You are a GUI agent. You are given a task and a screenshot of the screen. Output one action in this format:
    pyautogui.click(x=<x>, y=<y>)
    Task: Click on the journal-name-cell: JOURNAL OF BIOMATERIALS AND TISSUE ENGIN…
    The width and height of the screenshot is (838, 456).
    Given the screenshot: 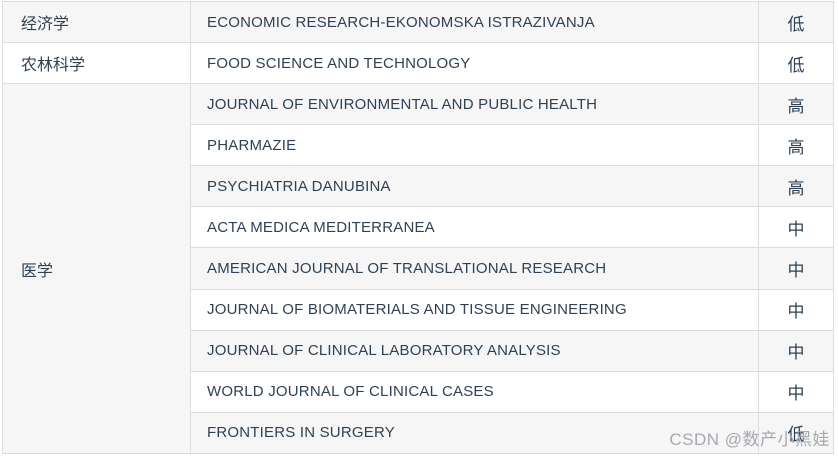 What is the action you would take?
    pyautogui.click(x=474, y=309)
    